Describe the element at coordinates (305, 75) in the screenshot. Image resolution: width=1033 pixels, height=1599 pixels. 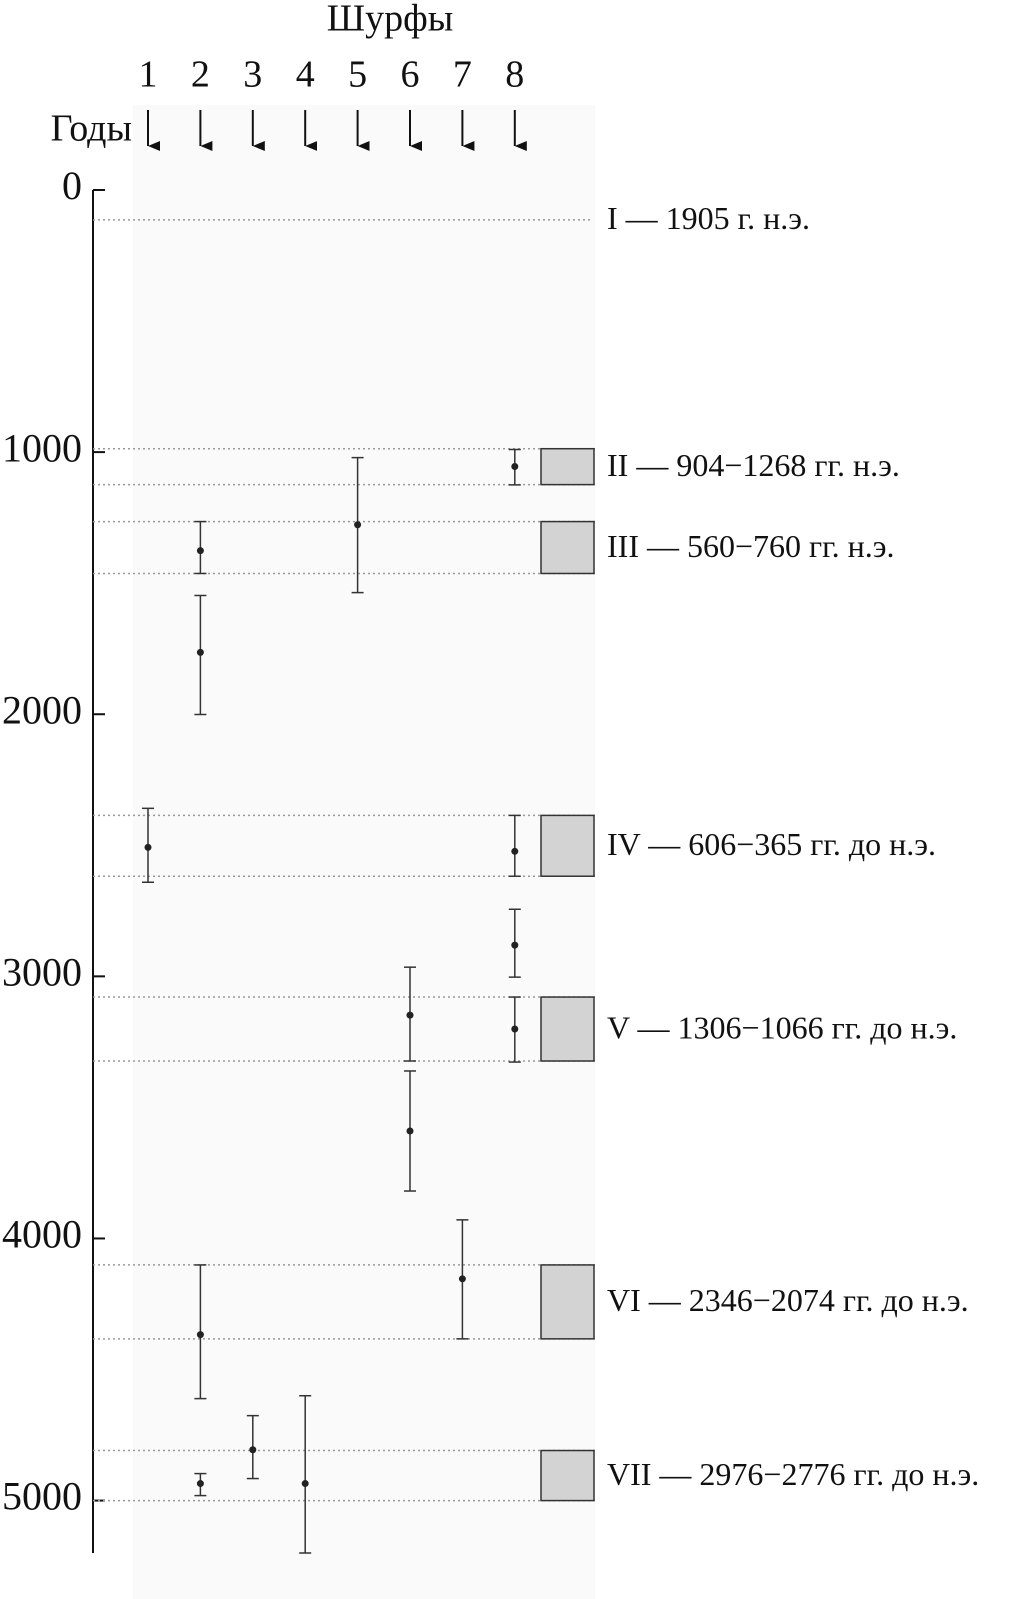
I see `x-category-label: 4` at that location.